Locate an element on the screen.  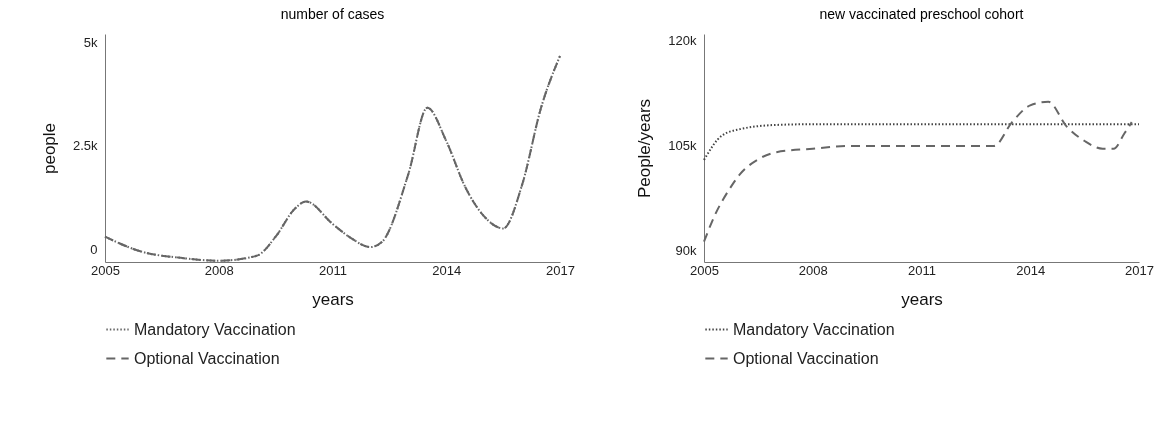
chart-title: new vaccinated preschool cohort is located at coordinates (921, 14).